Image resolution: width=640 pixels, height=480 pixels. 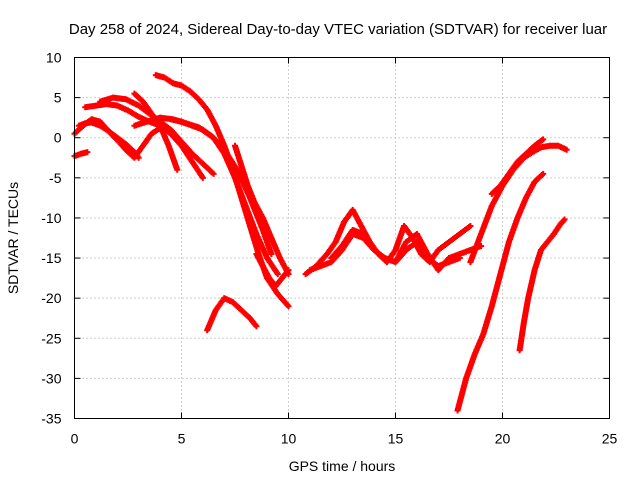 What do you see at coordinates (51, 218) in the screenshot?
I see `y-tick-label-5: -10` at bounding box center [51, 218].